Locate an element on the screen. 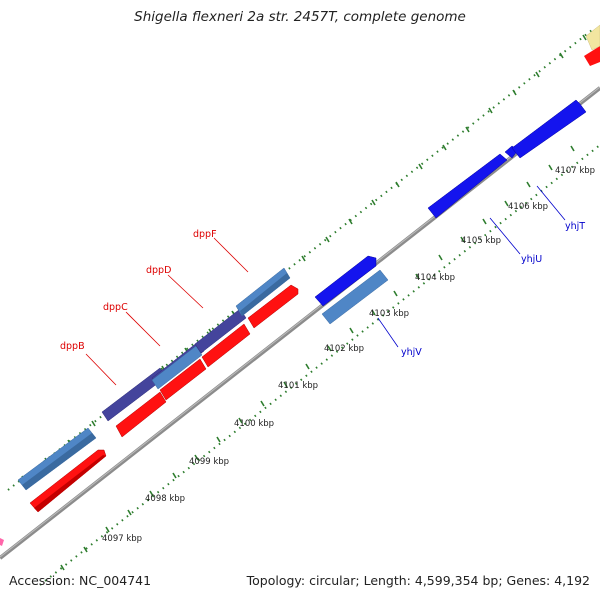 The width and height of the screenshot is (600, 600). tick-label-4098: 4098 kbp is located at coordinates (165, 499).